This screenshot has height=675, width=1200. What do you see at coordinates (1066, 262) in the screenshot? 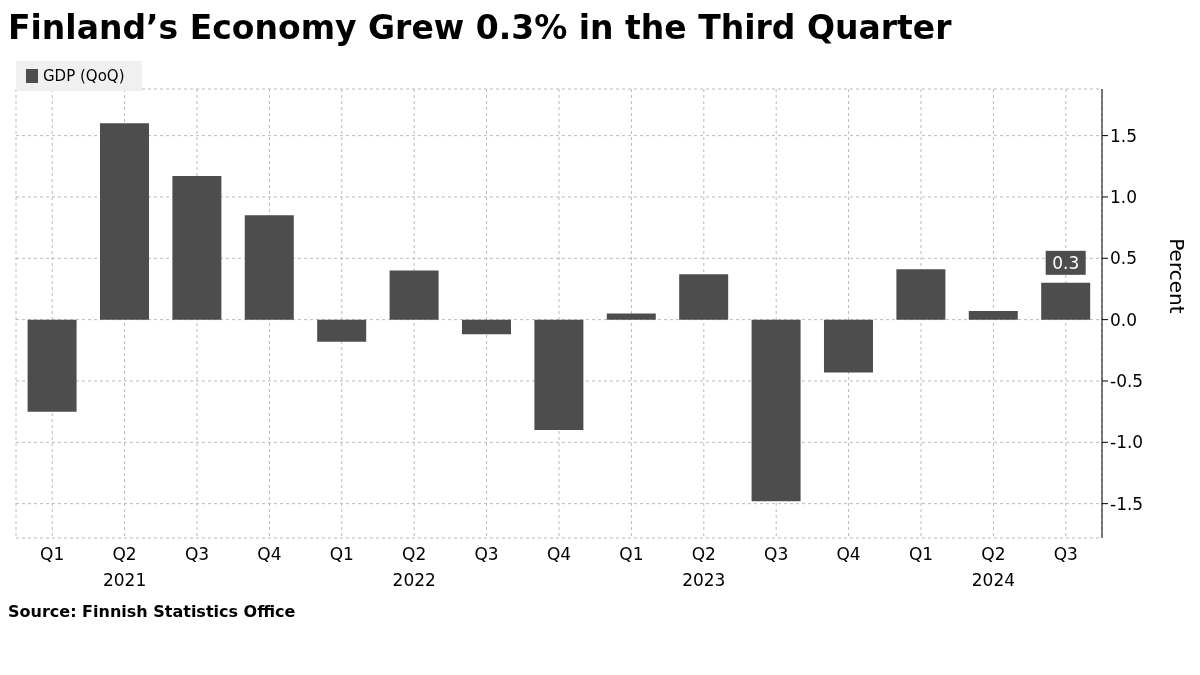
I see `data-label: 0.3` at bounding box center [1066, 262].